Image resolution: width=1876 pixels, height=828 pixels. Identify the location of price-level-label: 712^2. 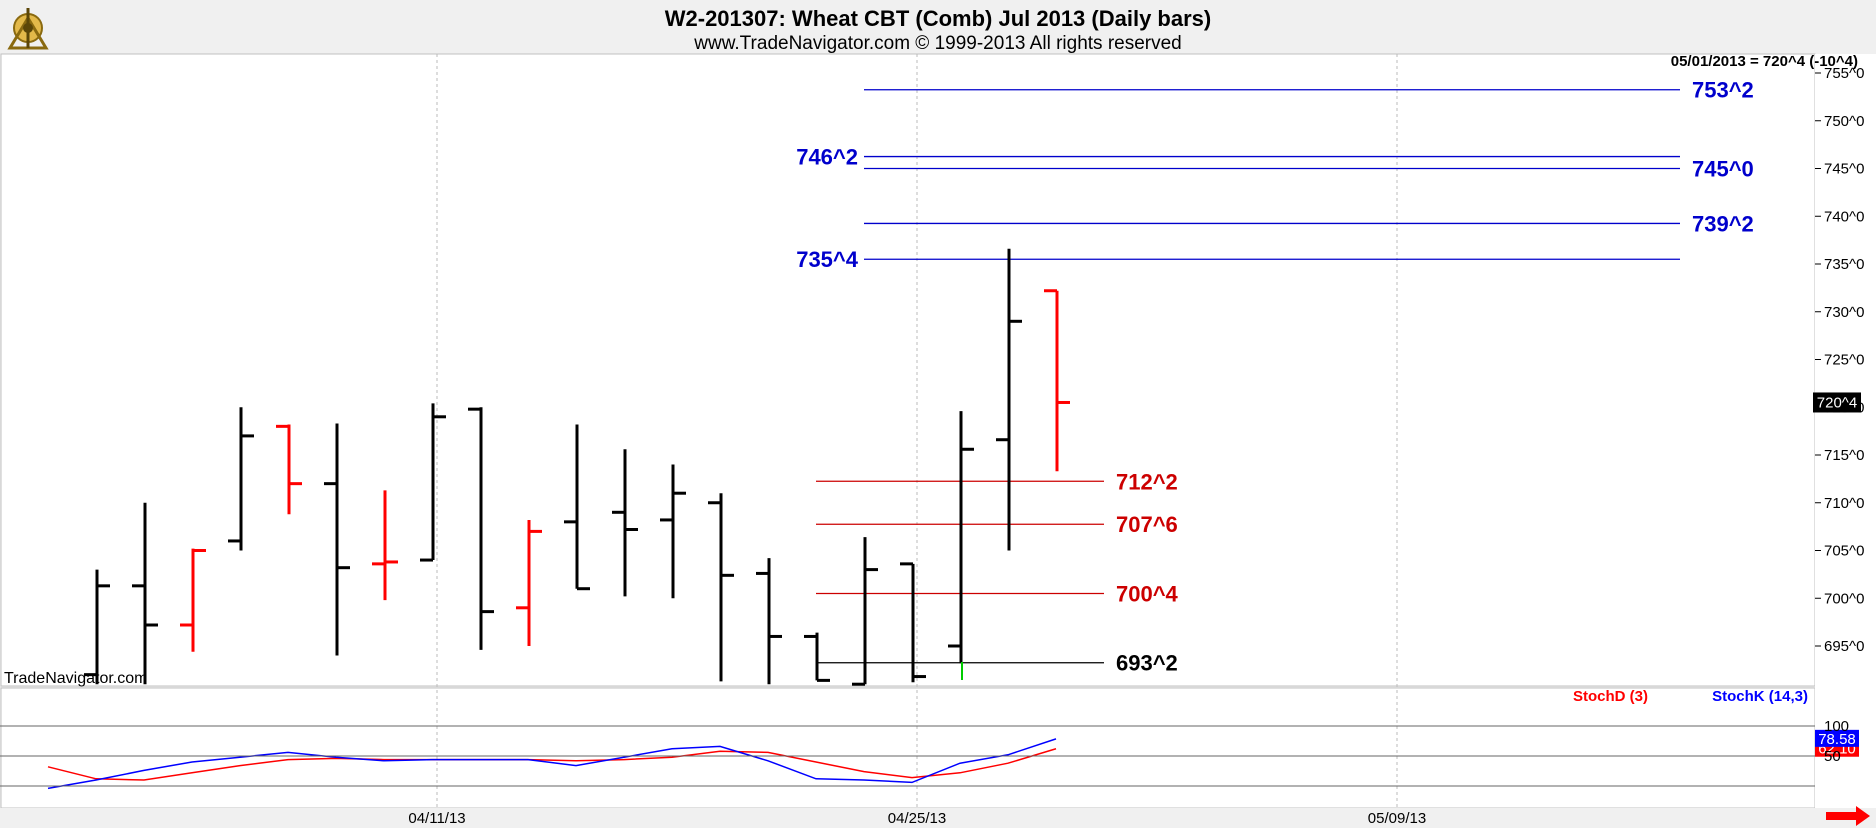
(1147, 481).